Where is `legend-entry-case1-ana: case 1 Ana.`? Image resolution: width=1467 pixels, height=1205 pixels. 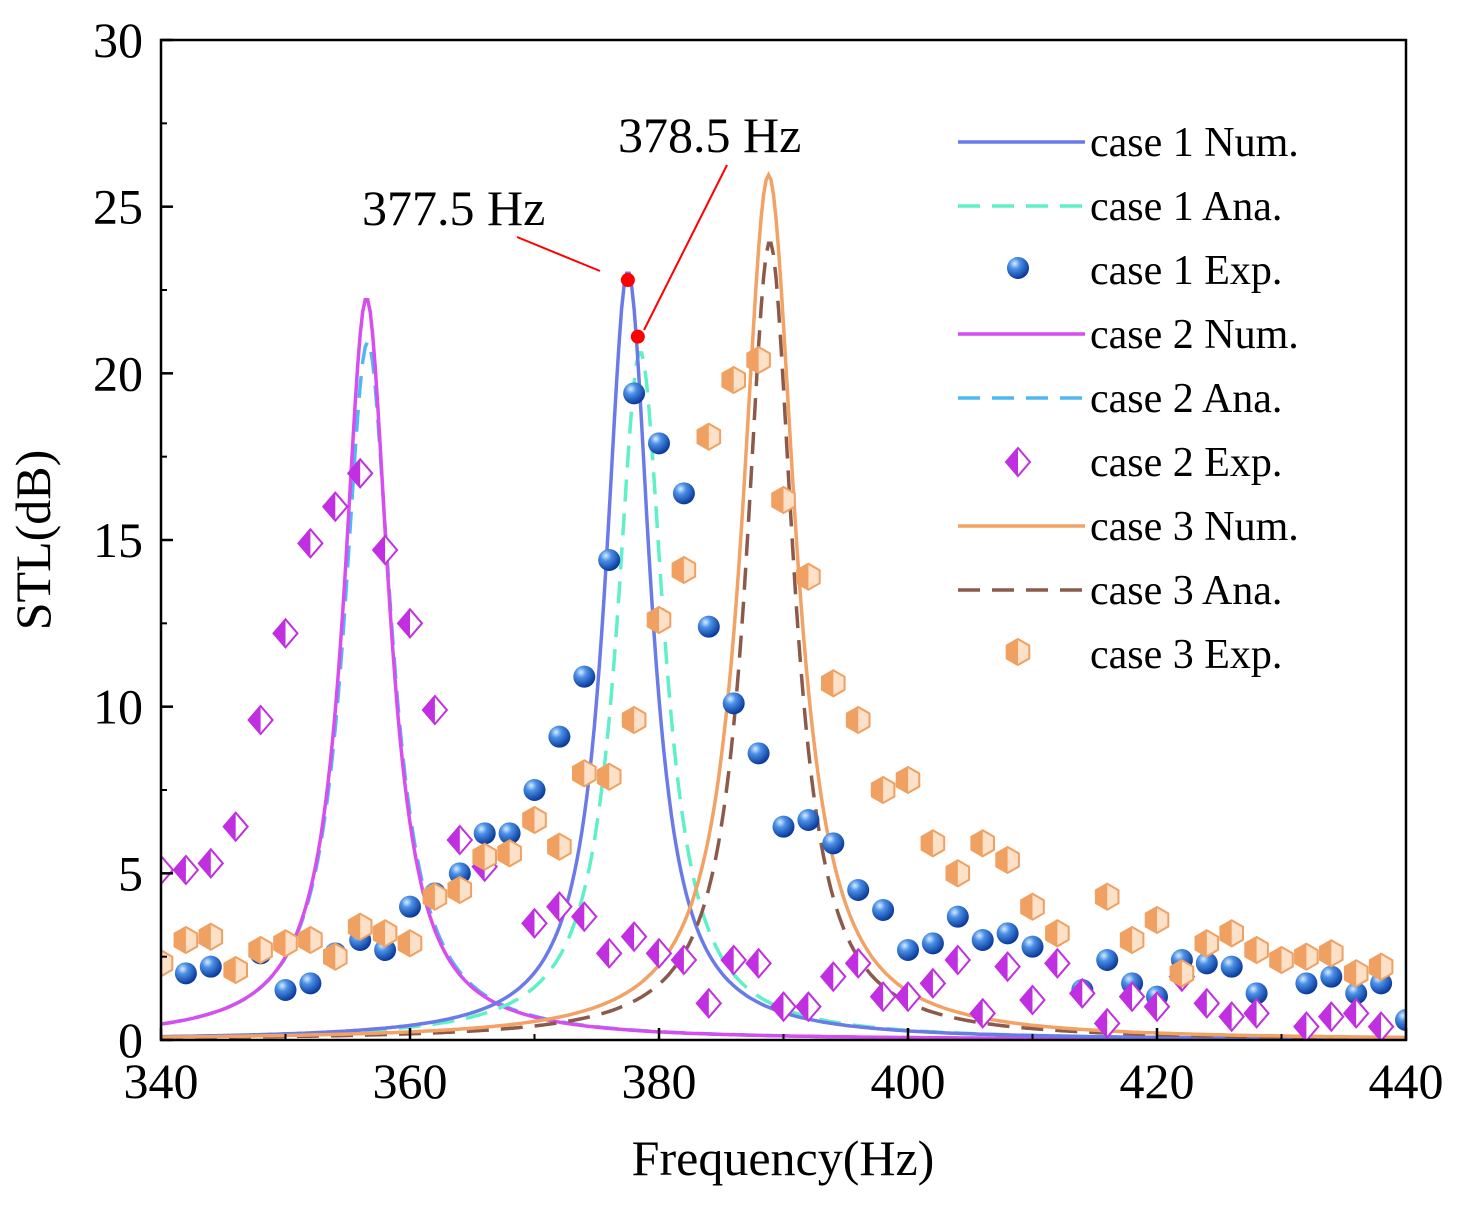
legend-entry-case1-ana: case 1 Ana. is located at coordinates (1120, 207).